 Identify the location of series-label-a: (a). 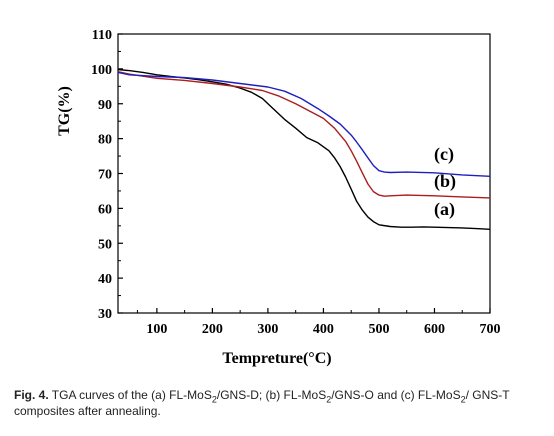
(444, 209).